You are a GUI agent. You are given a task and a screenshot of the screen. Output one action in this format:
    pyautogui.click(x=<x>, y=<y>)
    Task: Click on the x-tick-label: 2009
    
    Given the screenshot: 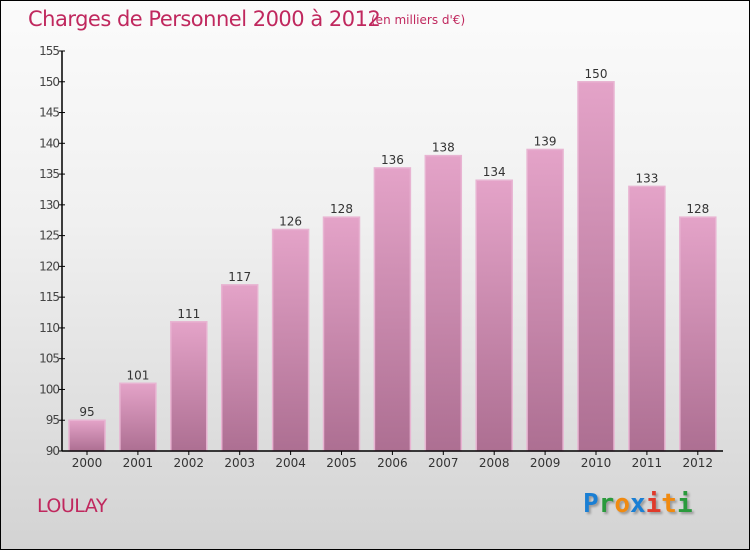 What is the action you would take?
    pyautogui.click(x=545, y=463)
    